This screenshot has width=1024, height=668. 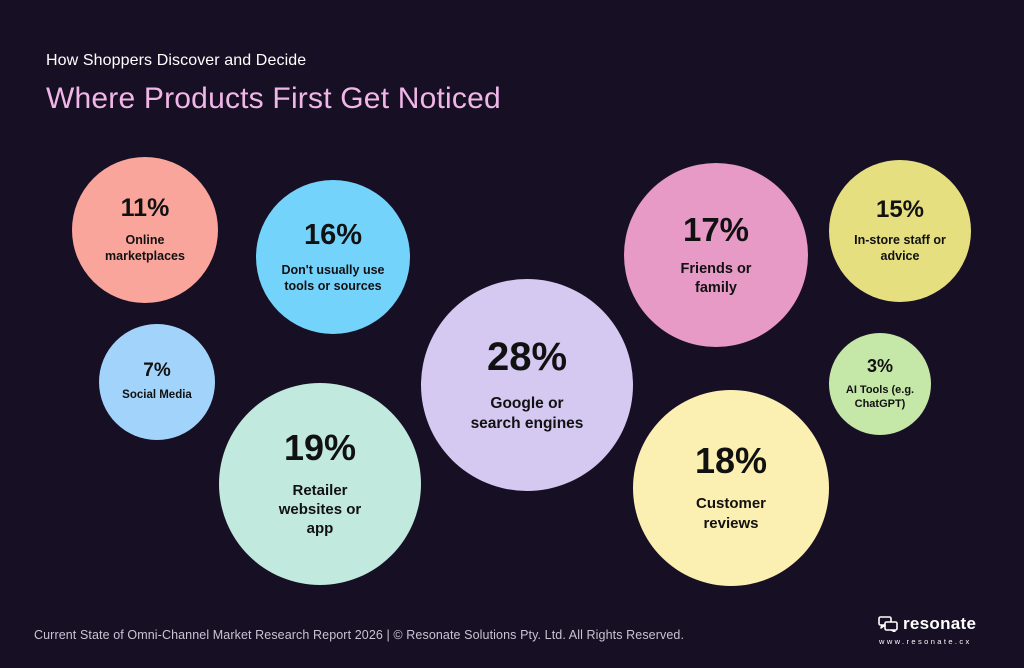 I want to click on bubble-label-line: Customer, so click(x=730, y=504).